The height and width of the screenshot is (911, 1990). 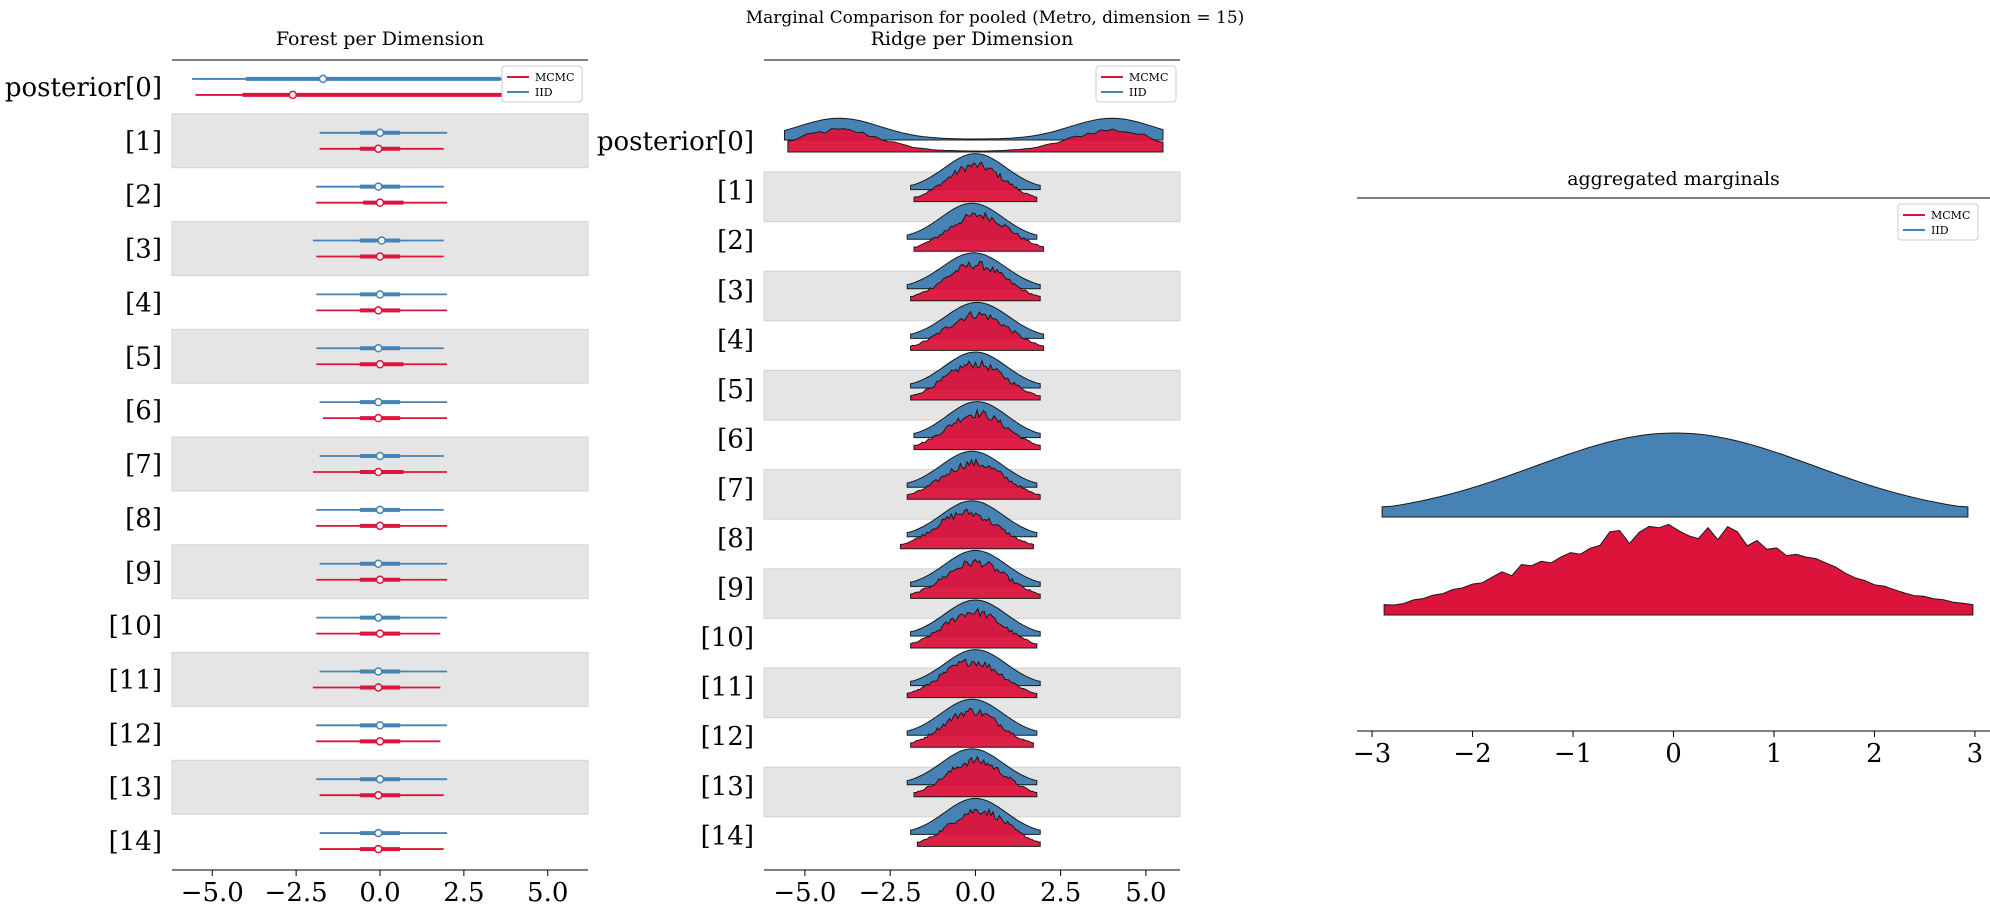 What do you see at coordinates (143, 465) in the screenshot?
I see `forest-ylabel: [7]` at bounding box center [143, 465].